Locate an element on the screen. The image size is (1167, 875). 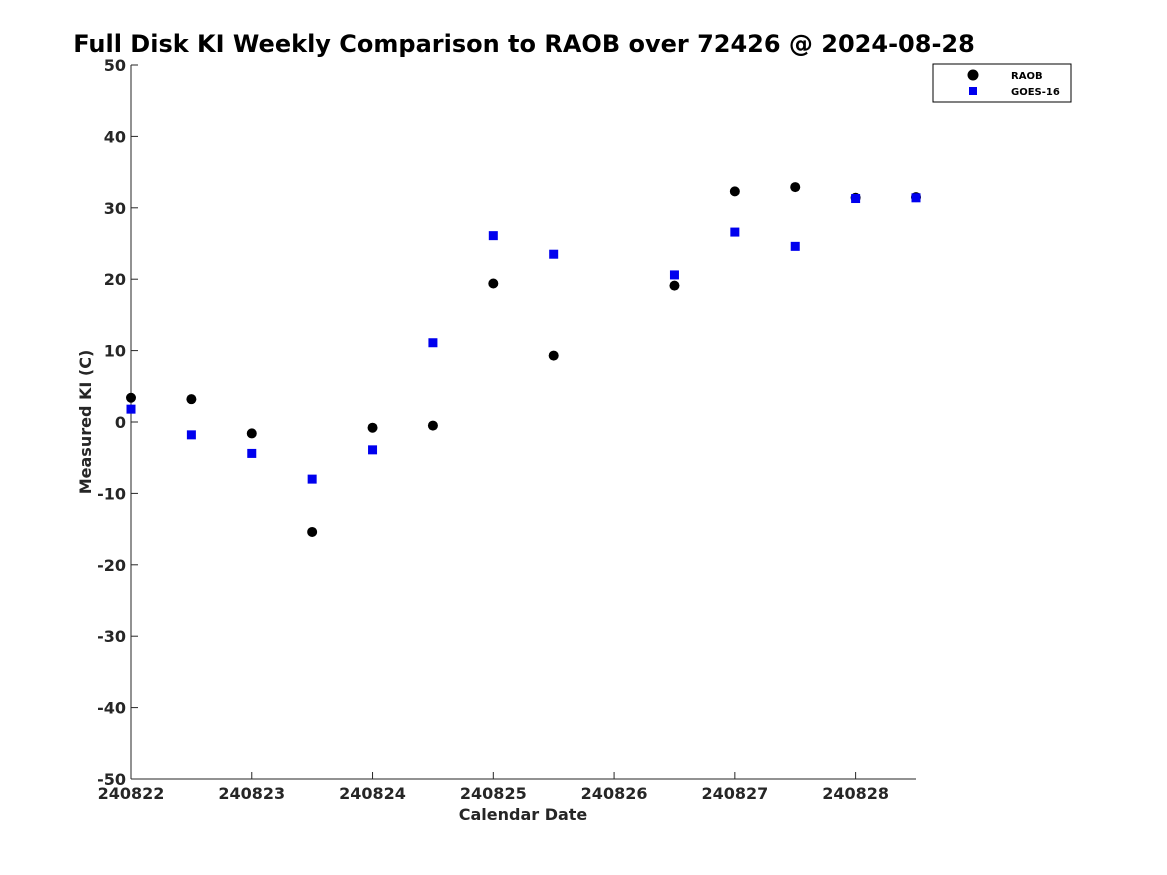
y-tick-label: 40 is located at coordinates (115, 136).